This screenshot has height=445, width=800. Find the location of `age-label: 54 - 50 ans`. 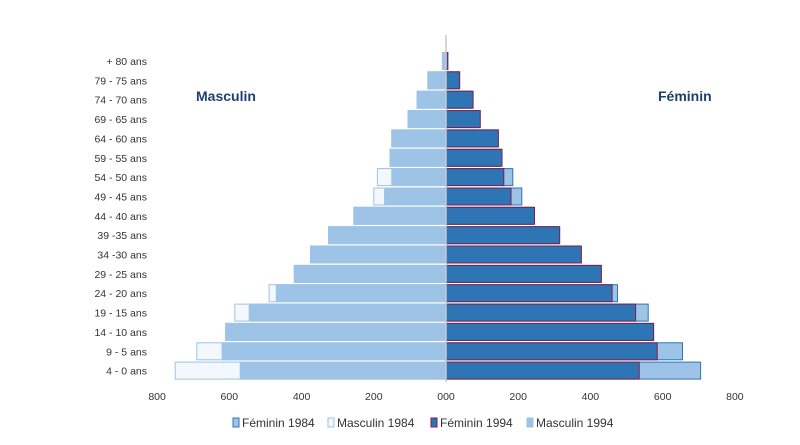

age-label: 54 - 50 ans is located at coordinates (120, 178).